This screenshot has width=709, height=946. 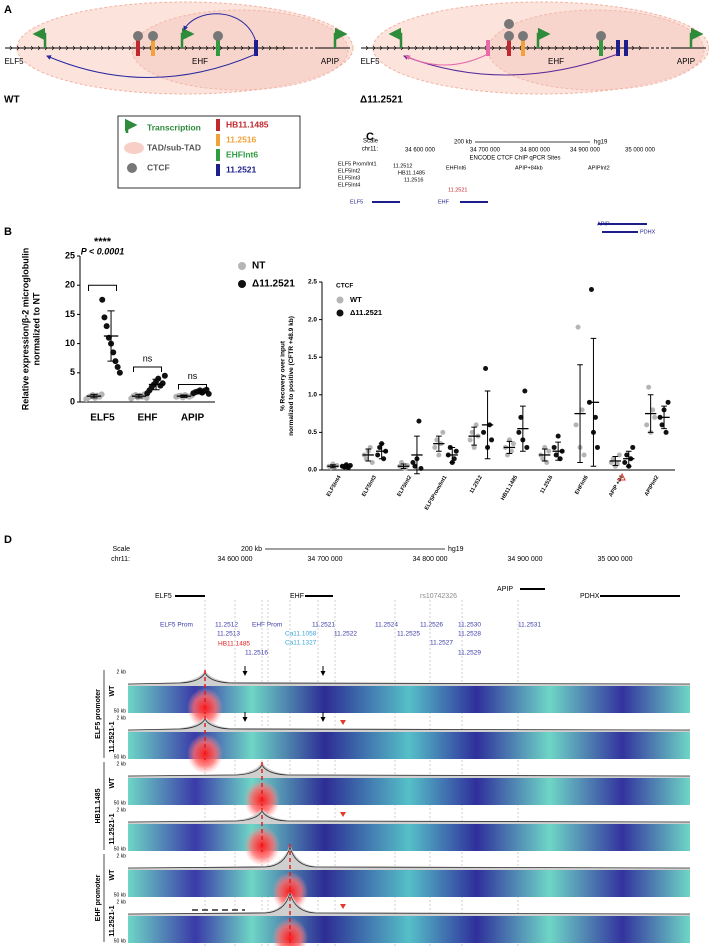 I want to click on marker-triangle, so click(x=622, y=476).